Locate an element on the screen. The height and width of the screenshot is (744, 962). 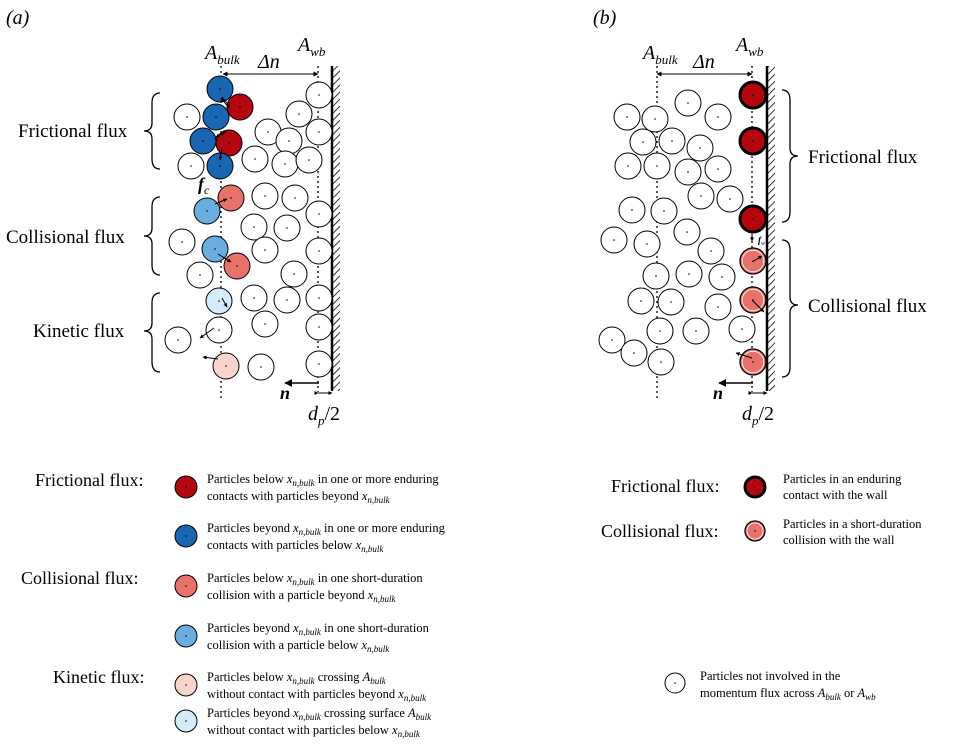
brace-kinetic-a is located at coordinates (152, 332).